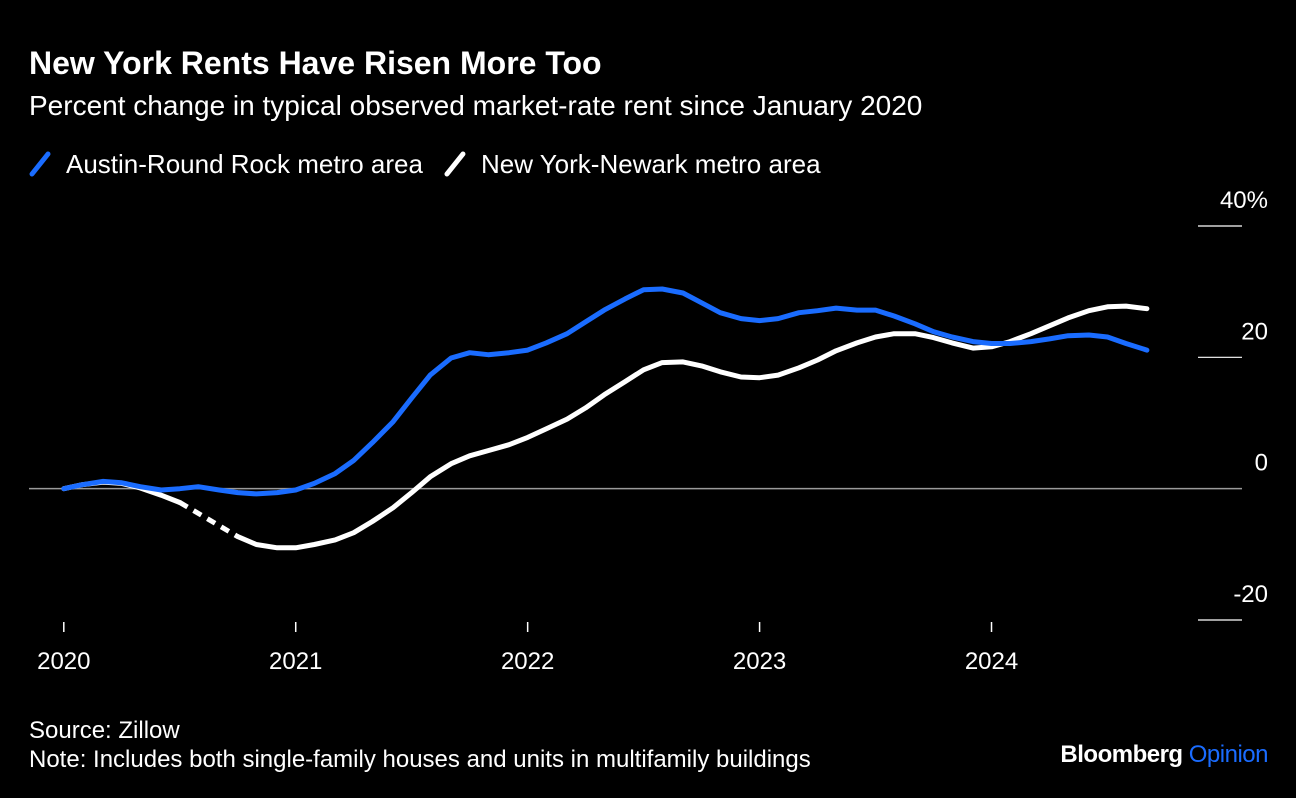  Describe the element at coordinates (759, 661) in the screenshot. I see `x-tick-label: 2023` at that location.